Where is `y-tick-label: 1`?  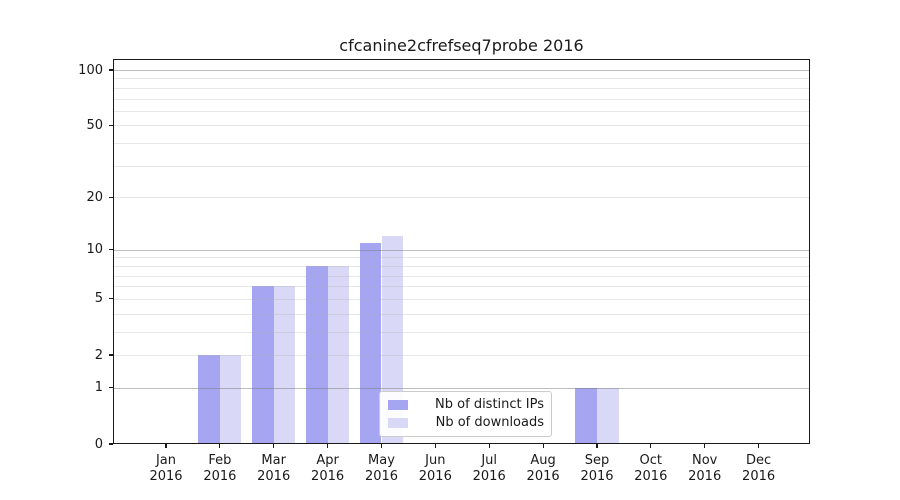 y-tick-label: 1 is located at coordinates (98, 388).